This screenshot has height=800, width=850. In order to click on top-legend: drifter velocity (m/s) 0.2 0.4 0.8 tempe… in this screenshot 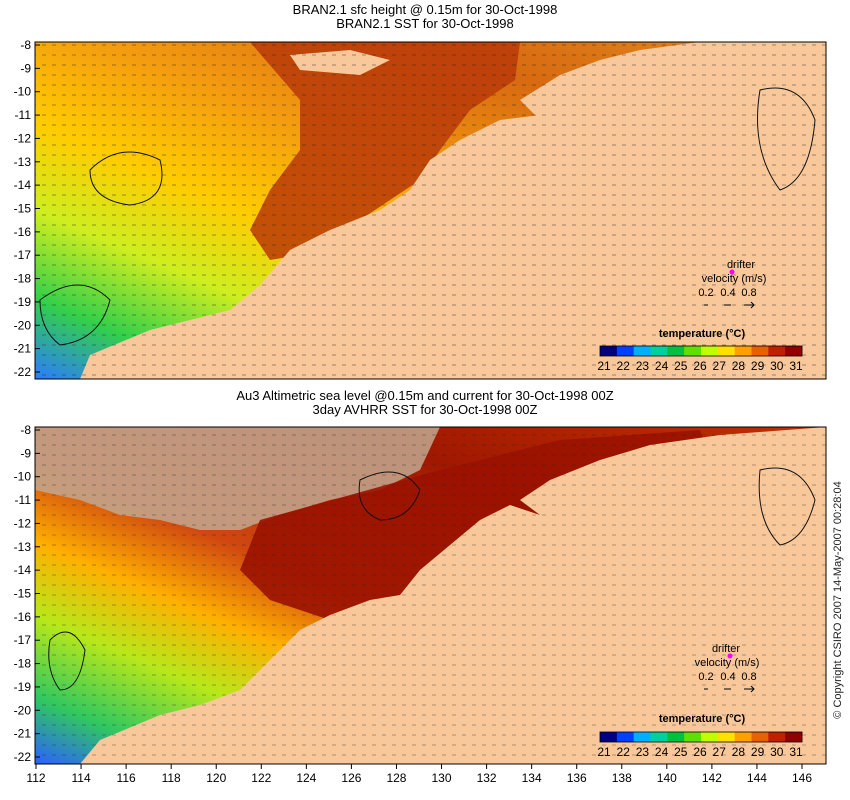, I will do `click(700, 316)`.